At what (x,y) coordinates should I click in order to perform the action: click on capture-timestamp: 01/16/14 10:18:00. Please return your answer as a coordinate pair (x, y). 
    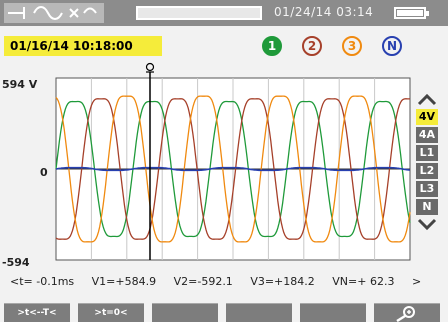
    Looking at the image, I should click on (83, 46).